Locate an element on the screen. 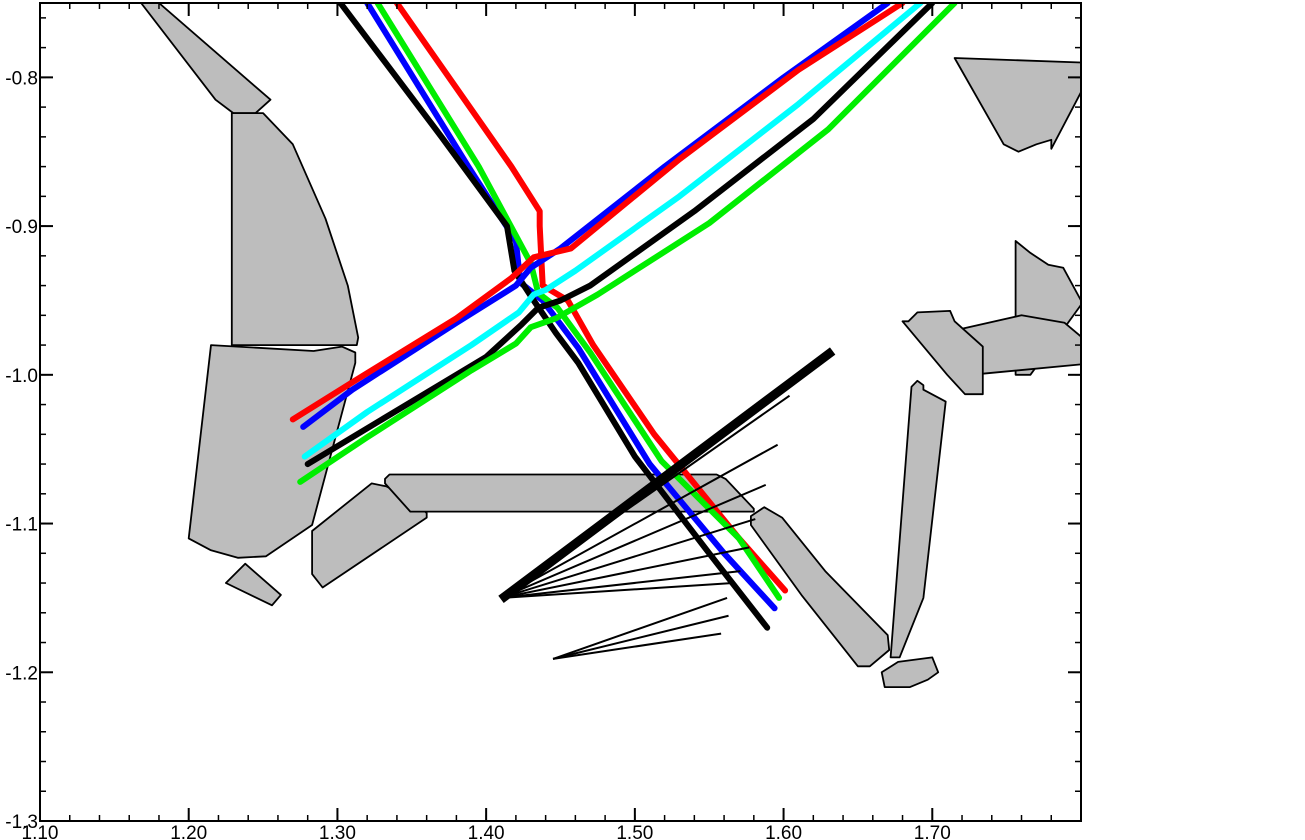 The image size is (1305, 840). y-tick-label: -1.0 is located at coordinates (21, 376).